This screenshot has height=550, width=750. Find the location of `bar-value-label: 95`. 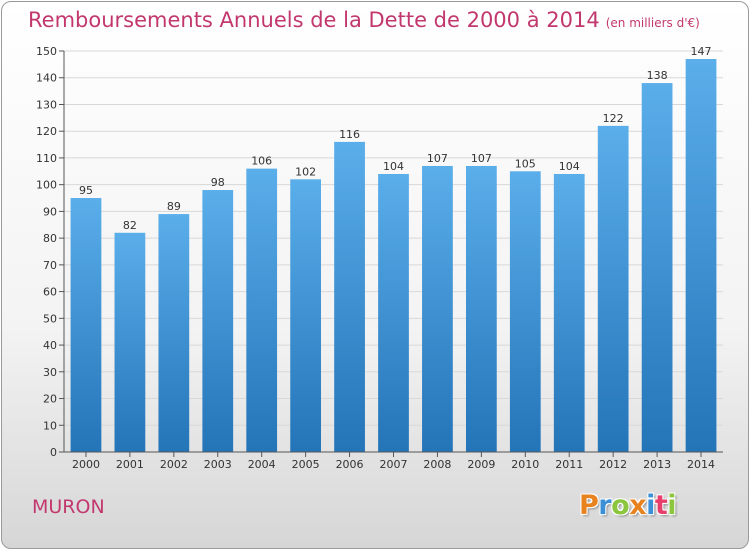

bar-value-label: 95 is located at coordinates (86, 190).